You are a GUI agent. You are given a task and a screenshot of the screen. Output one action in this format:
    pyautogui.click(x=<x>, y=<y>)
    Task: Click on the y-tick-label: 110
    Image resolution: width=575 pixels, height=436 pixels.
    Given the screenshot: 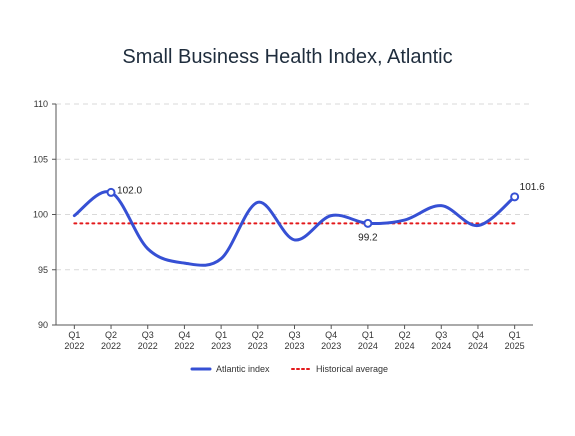 What is the action you would take?
    pyautogui.click(x=41, y=104)
    